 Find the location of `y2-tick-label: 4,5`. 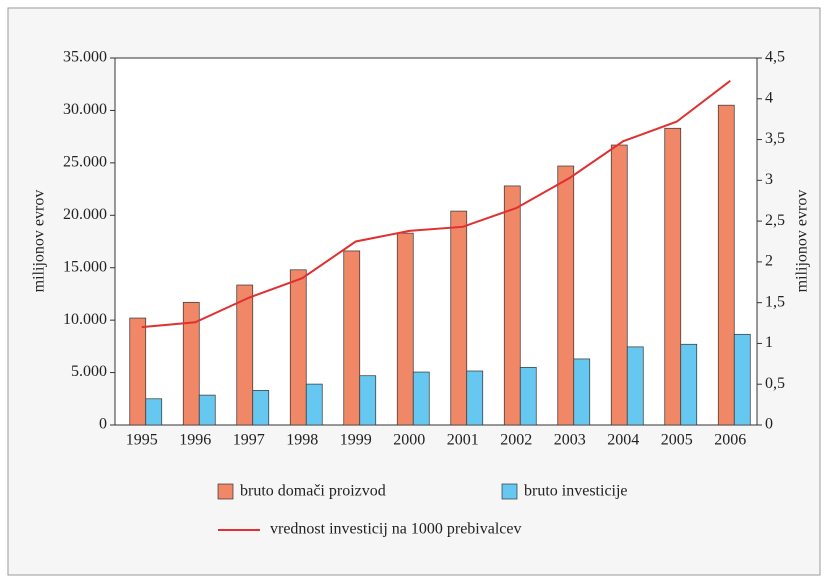

y2-tick-label: 4,5 is located at coordinates (775, 57).